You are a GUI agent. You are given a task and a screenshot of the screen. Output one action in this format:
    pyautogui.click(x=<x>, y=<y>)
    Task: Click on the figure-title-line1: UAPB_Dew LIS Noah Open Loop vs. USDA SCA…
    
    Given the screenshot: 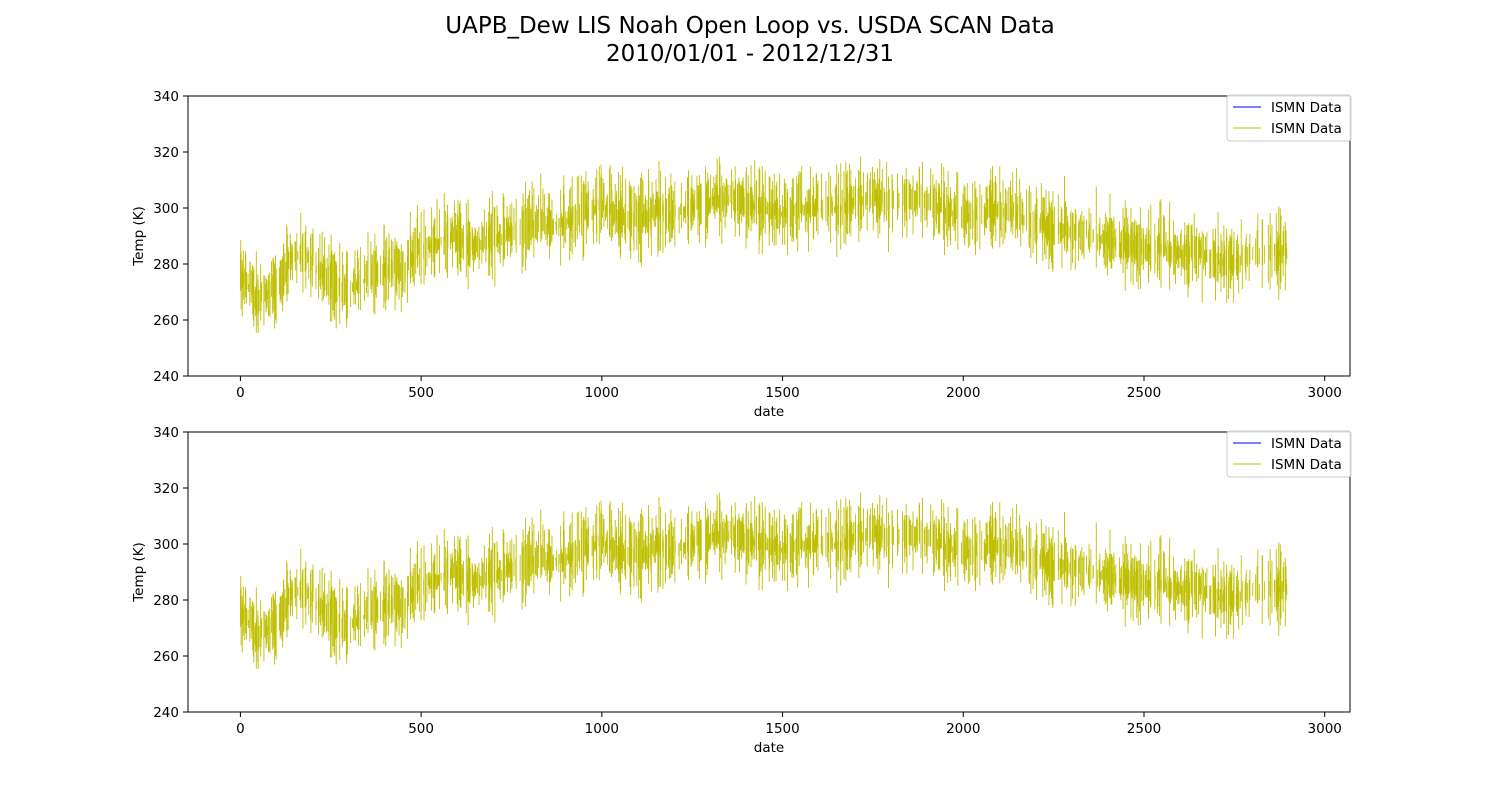 What is the action you would take?
    pyautogui.click(x=750, y=26)
    